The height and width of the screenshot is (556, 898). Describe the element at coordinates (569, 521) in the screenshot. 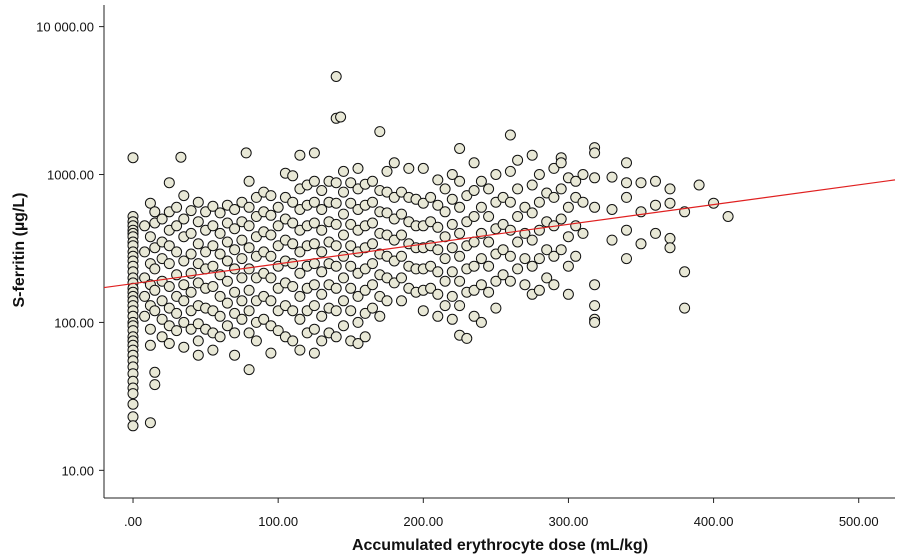

I see `x-tick-label: 300.00` at that location.